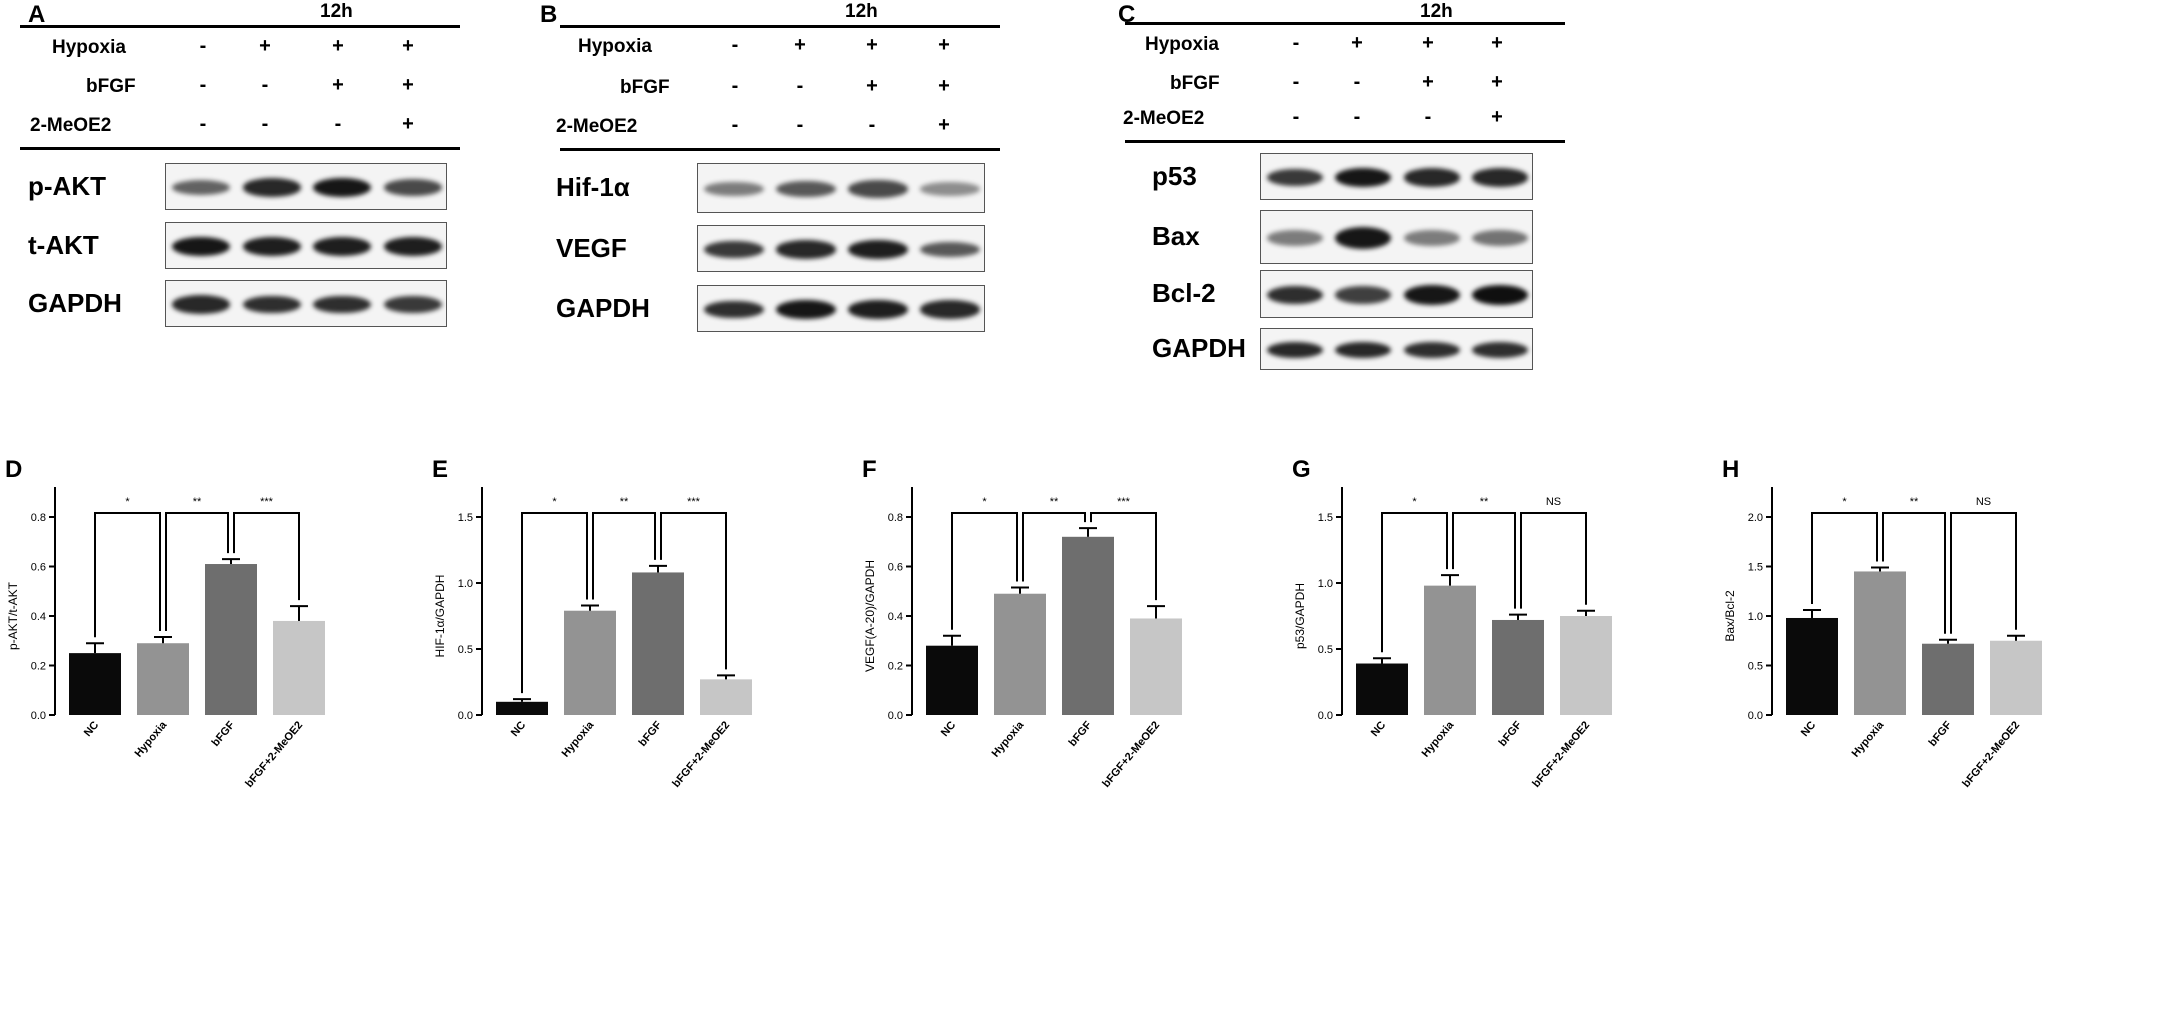  What do you see at coordinates (37, 14) in the screenshot?
I see `panel-label: A` at bounding box center [37, 14].